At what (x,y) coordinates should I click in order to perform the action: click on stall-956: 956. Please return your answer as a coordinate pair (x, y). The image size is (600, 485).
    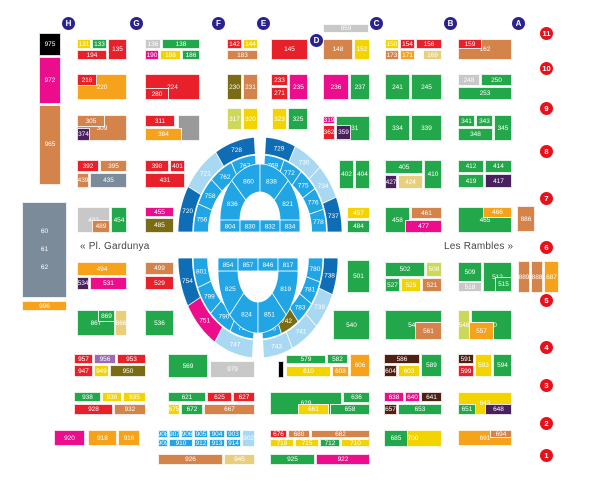
    Looking at the image, I should click on (105, 359).